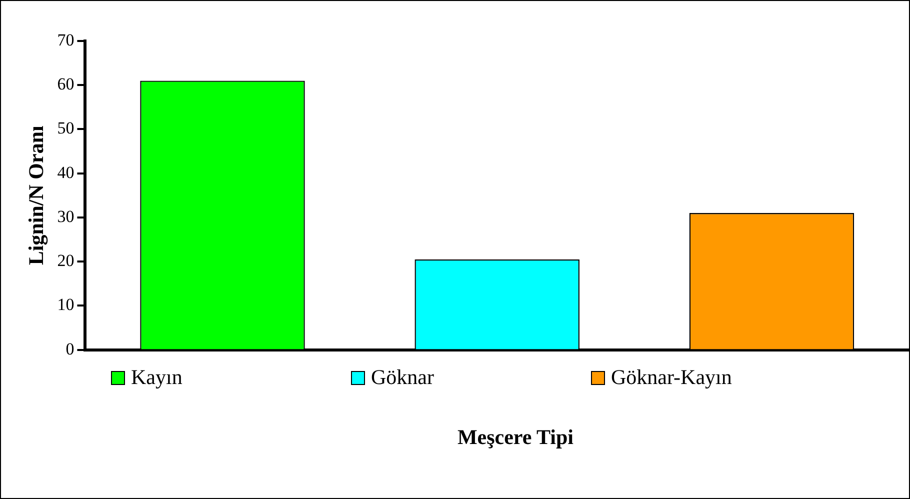  I want to click on legend-label: Kayın, so click(156, 377).